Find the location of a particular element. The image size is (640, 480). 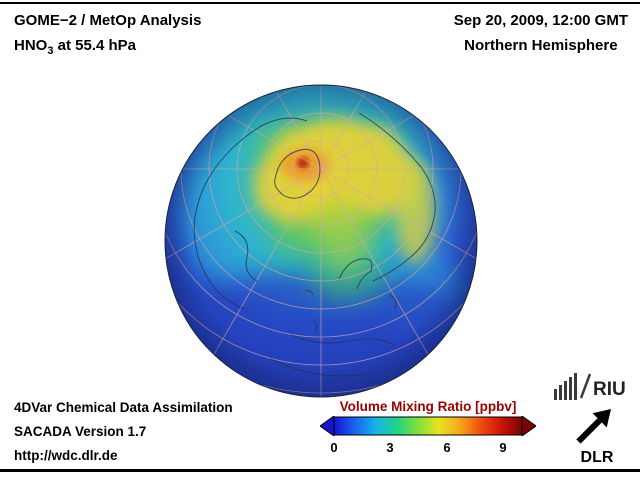

colorbar-tick-3: 3 is located at coordinates (390, 447).